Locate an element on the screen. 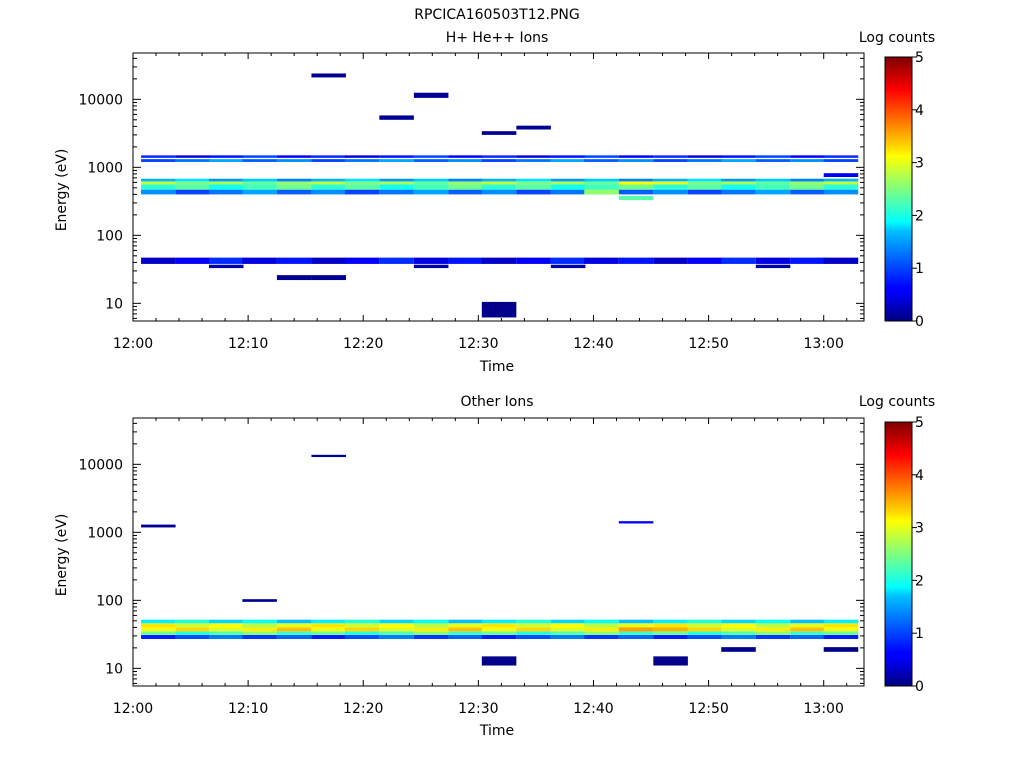 Image resolution: width=1024 pixels, height=768 pixels. colorbar is located at coordinates (898, 554).